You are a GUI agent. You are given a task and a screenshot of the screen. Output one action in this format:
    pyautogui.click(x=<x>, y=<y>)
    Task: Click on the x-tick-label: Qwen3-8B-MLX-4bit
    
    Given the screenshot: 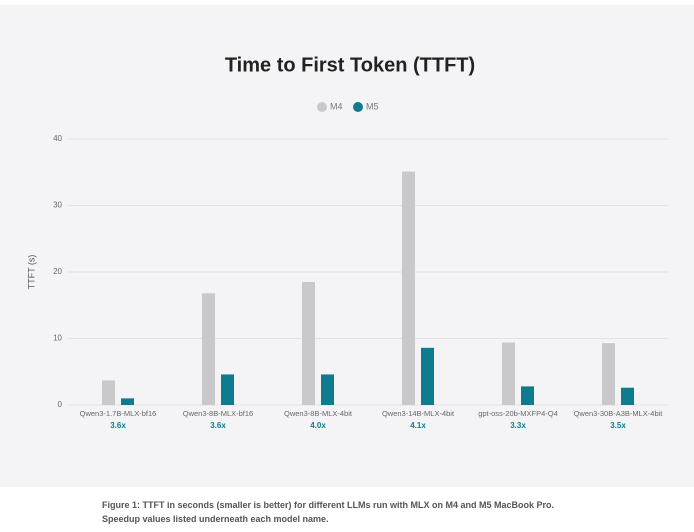 What is the action you would take?
    pyautogui.click(x=318, y=413)
    